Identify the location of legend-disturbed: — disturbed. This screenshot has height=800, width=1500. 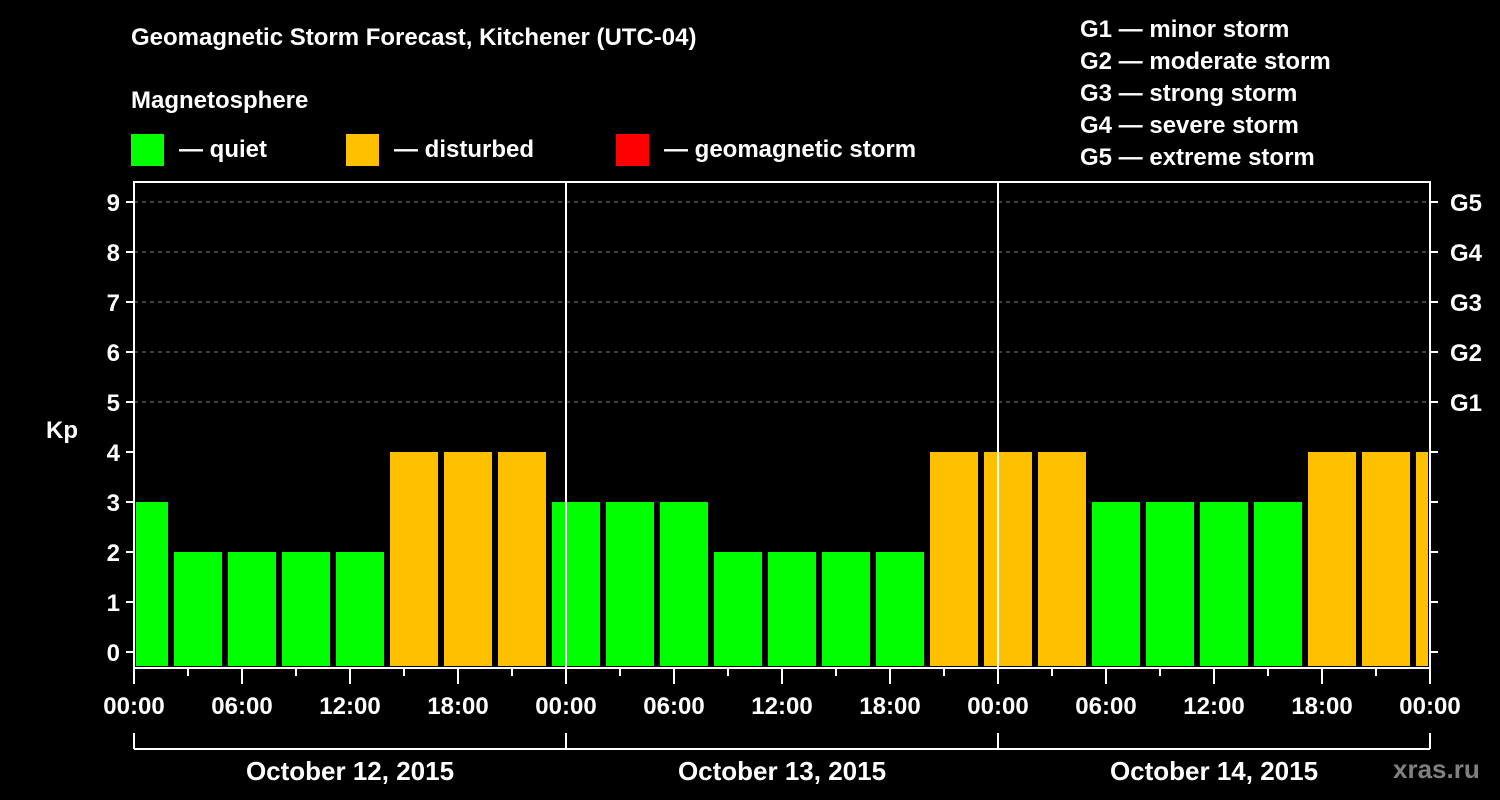
(440, 150).